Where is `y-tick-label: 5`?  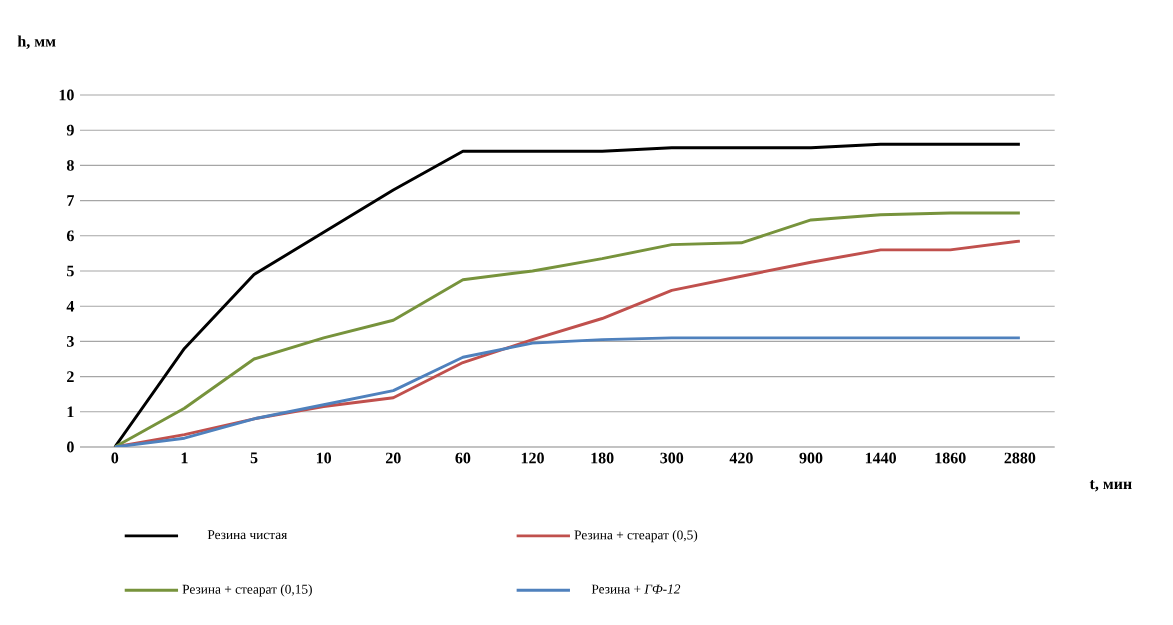
y-tick-label: 5 is located at coordinates (70, 271).